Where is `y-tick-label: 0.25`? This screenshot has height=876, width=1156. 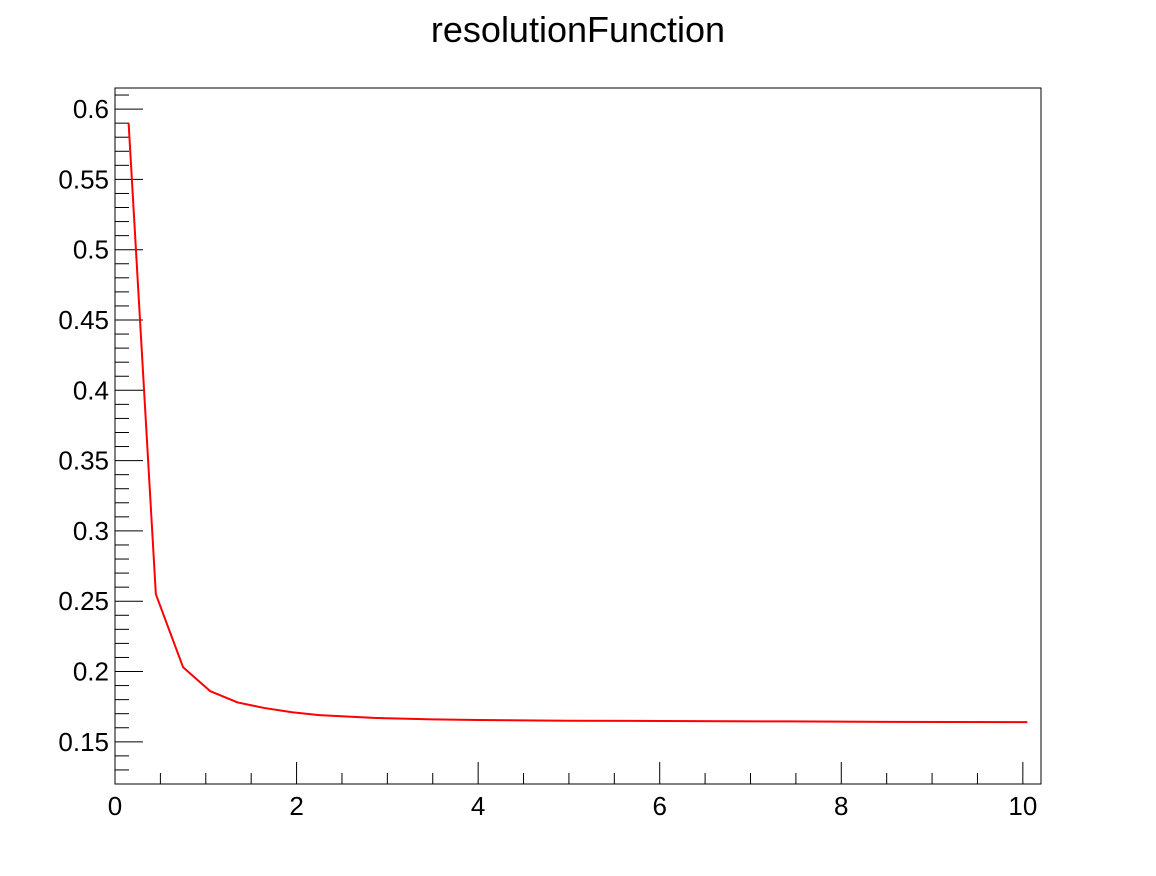
y-tick-label: 0.25 is located at coordinates (83, 601).